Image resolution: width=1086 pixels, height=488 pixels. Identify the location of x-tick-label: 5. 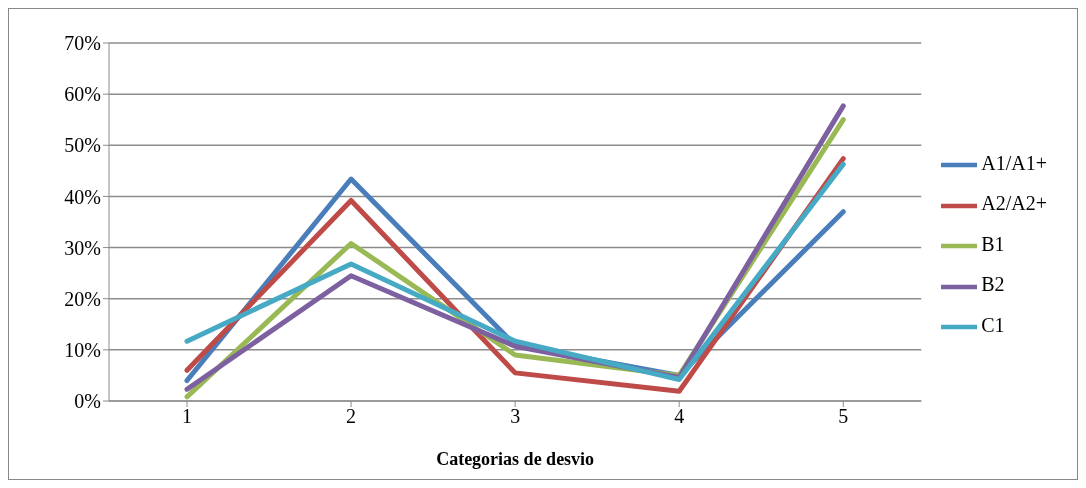
(843, 416).